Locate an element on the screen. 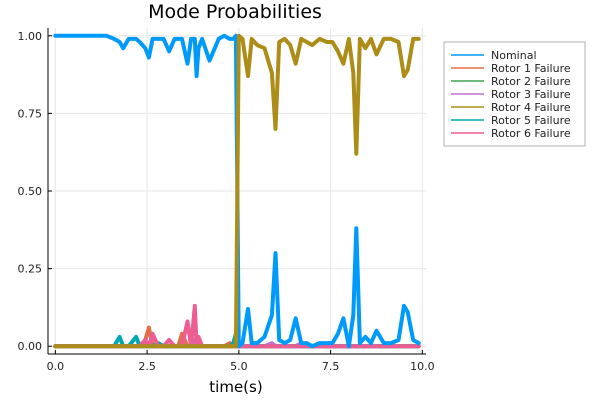 The image size is (600, 400). x-tick-label: 10.0 is located at coordinates (422, 366).